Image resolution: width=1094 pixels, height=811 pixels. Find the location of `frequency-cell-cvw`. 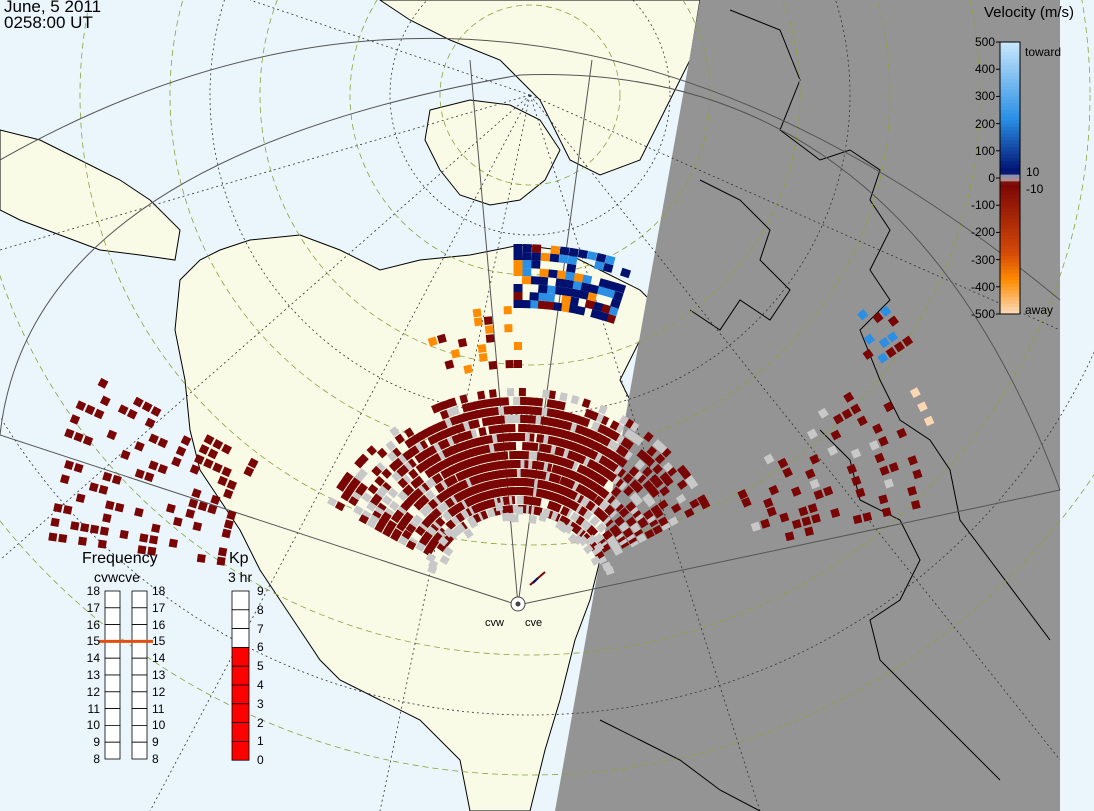

frequency-cell-cvw is located at coordinates (112, 666).